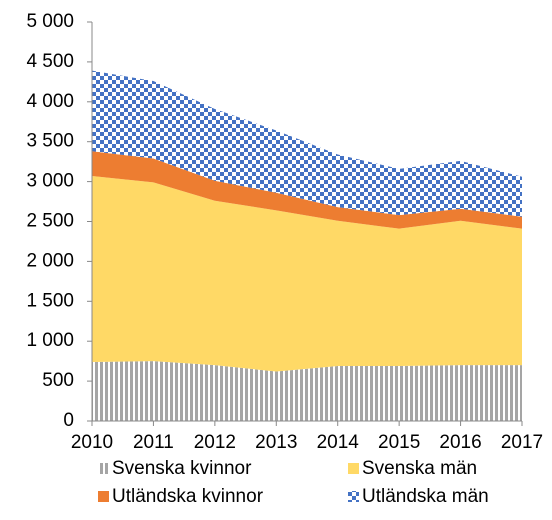 This screenshot has height=520, width=552. I want to click on y-tick-label: 0, so click(68, 420).